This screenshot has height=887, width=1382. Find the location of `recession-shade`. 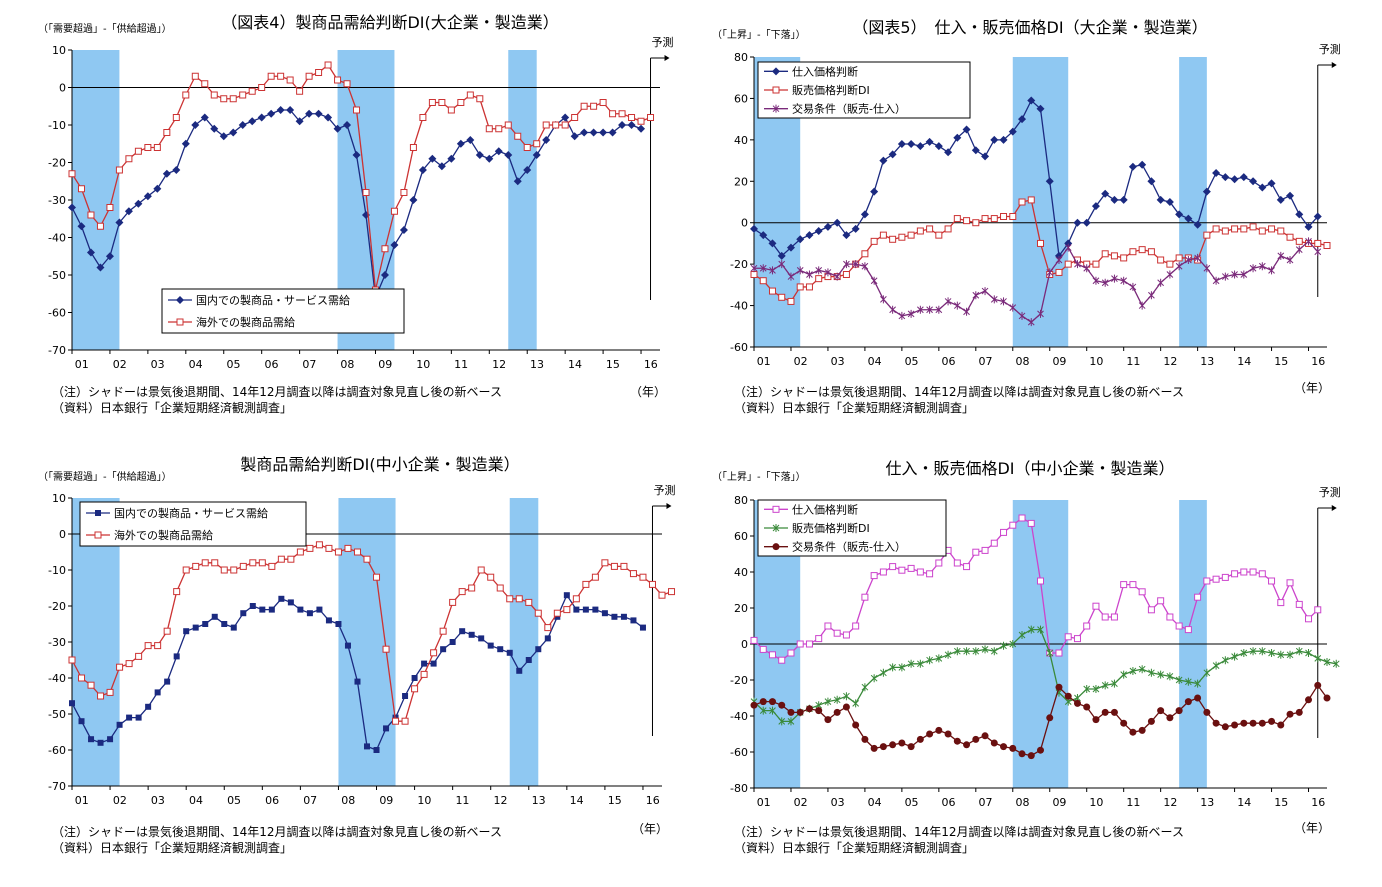

recession-shade is located at coordinates (1193, 202).